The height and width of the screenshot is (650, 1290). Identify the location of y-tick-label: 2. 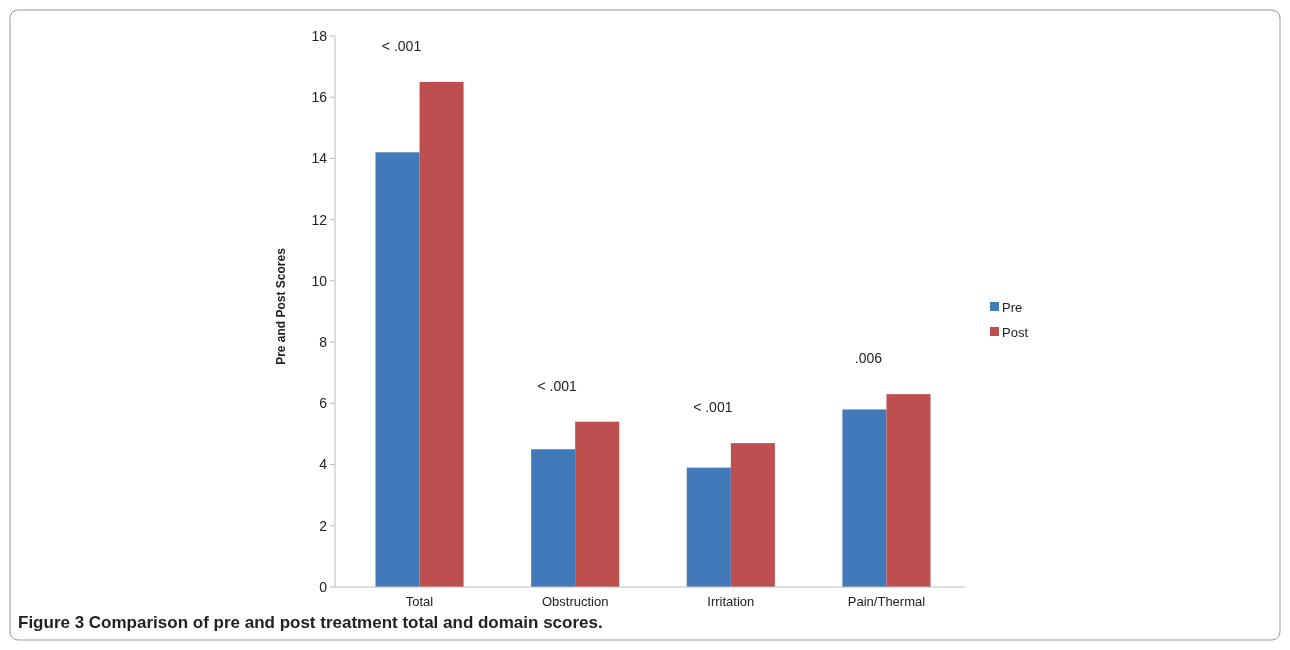
(323, 525).